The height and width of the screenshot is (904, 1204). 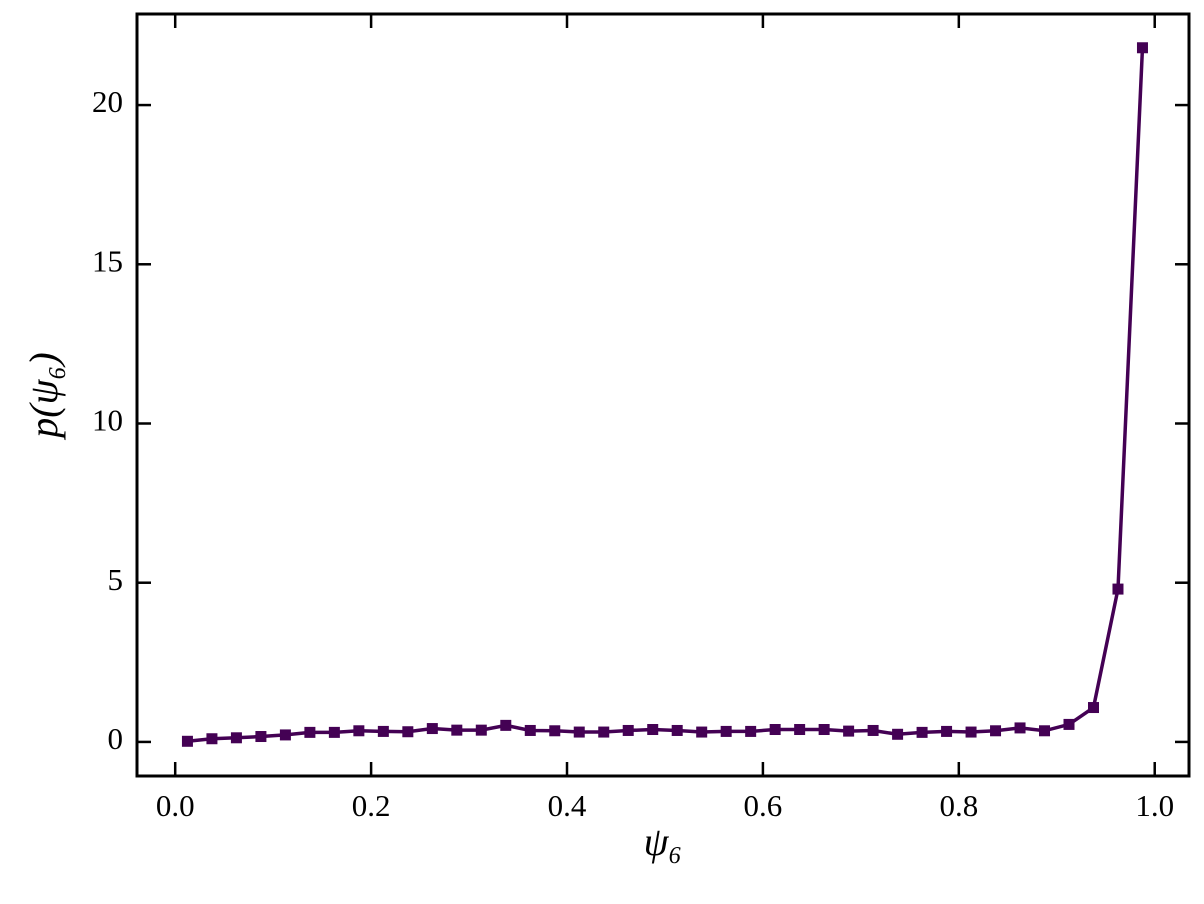 I want to click on x-tick-label: 0.6, so click(x=763, y=805).